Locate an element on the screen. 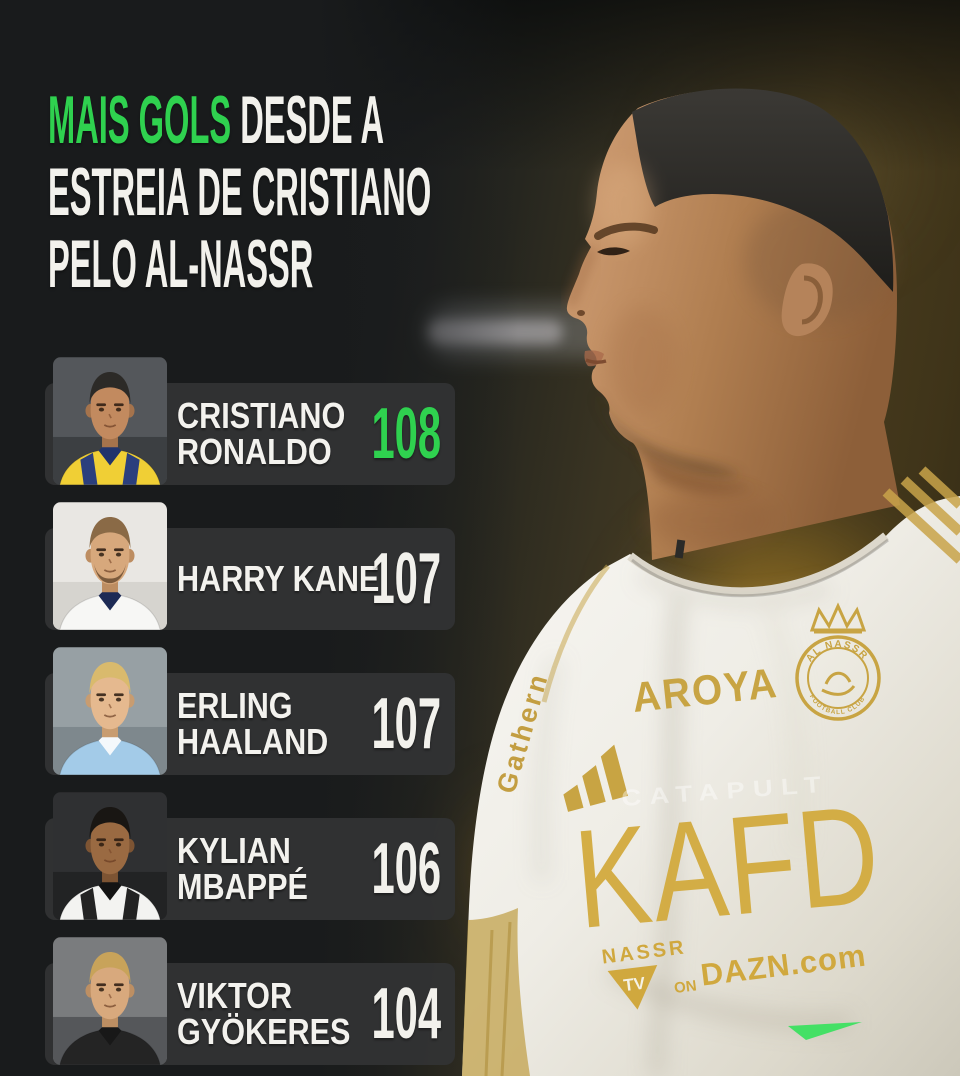 This screenshot has height=1076, width=960. chest-sponsor-text: AROYA is located at coordinates (705, 690).